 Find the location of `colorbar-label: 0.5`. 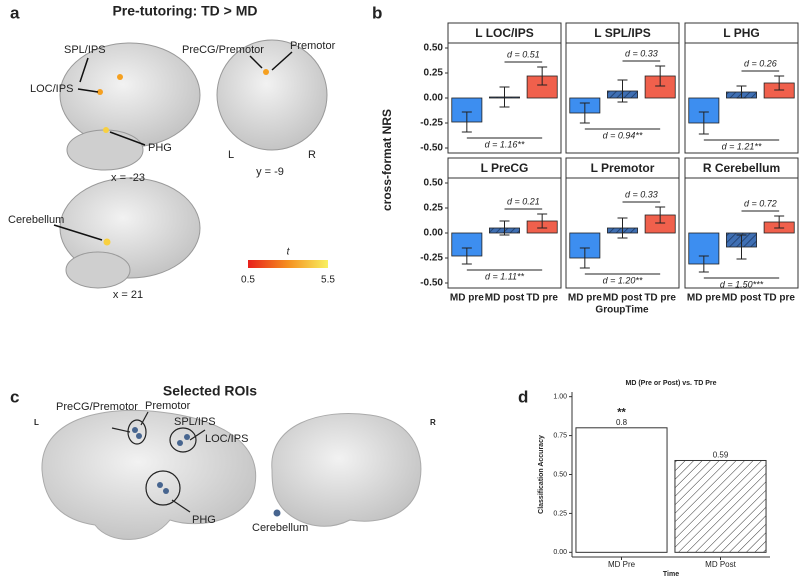

colorbar-label: 0.5 is located at coordinates (248, 280).